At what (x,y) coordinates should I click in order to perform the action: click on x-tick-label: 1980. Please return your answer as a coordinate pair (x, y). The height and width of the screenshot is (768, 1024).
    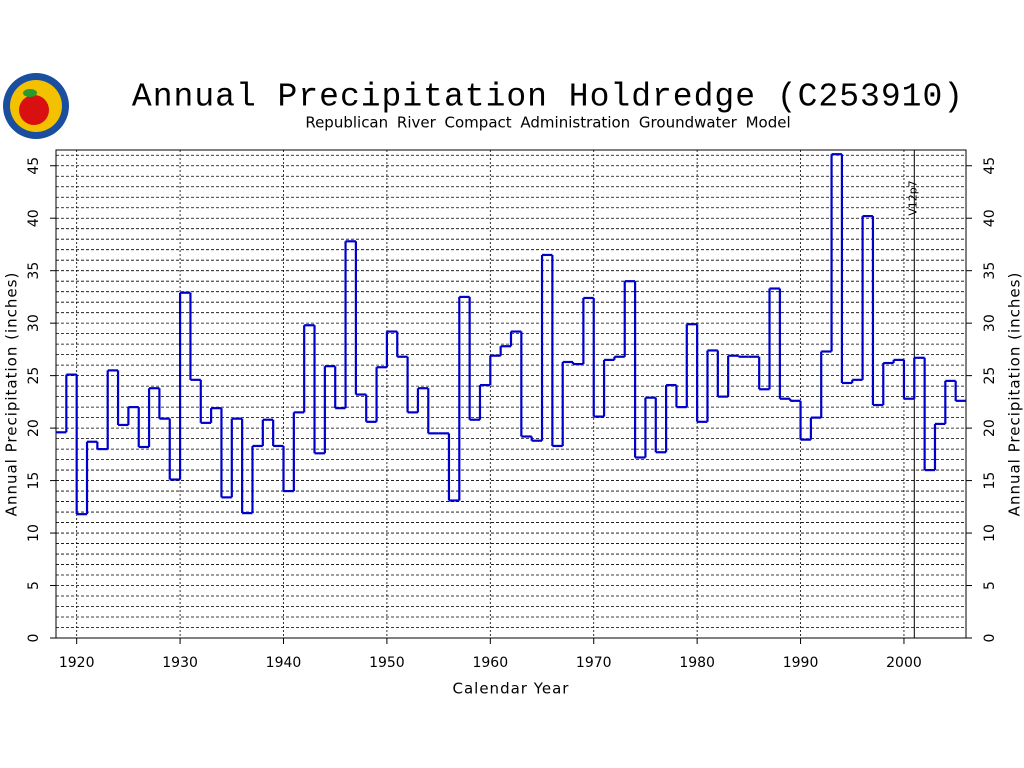
    Looking at the image, I should click on (697, 663).